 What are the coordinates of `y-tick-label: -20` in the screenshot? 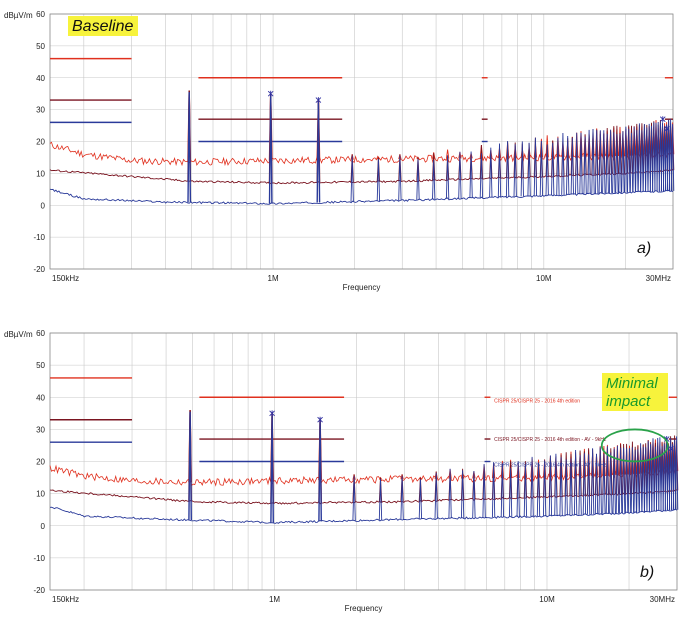 It's located at (39, 590).